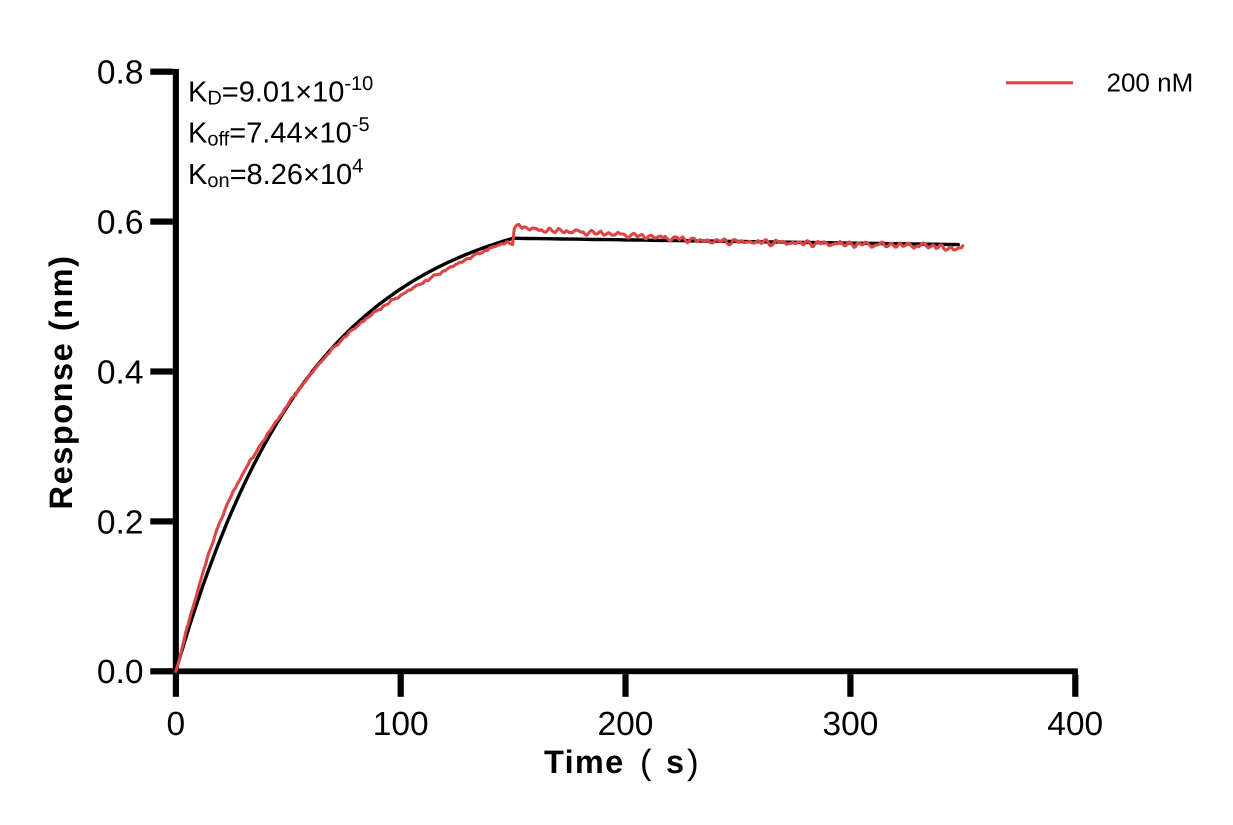  Describe the element at coordinates (120, 672) in the screenshot. I see `svg-text: 0.0` at that location.